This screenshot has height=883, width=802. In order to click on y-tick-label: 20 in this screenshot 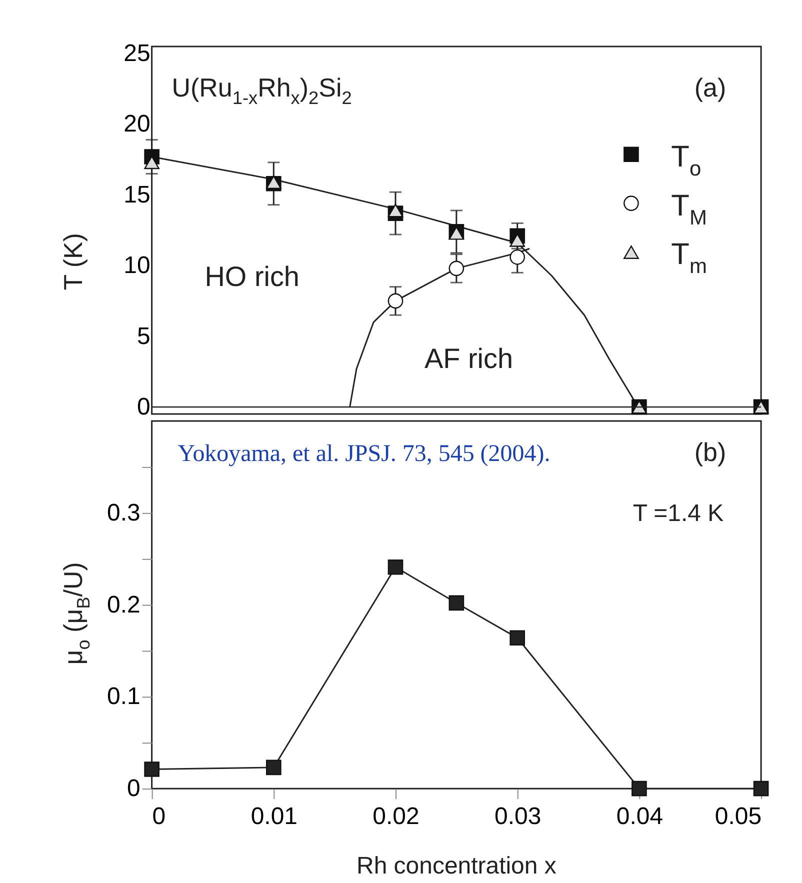, I will do `click(137, 124)`.